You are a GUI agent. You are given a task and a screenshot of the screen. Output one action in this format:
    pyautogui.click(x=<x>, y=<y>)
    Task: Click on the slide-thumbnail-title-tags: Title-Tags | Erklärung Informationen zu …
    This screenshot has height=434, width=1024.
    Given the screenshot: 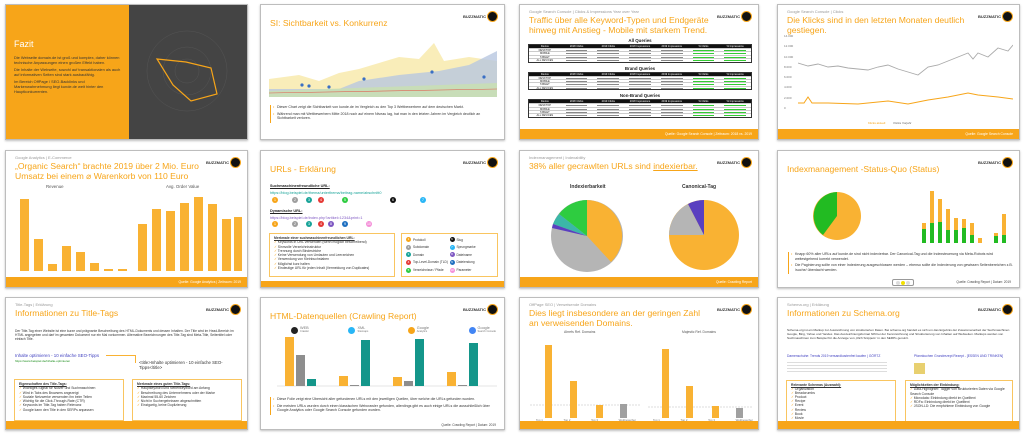 What is the action you would take?
    pyautogui.click(x=126, y=363)
    